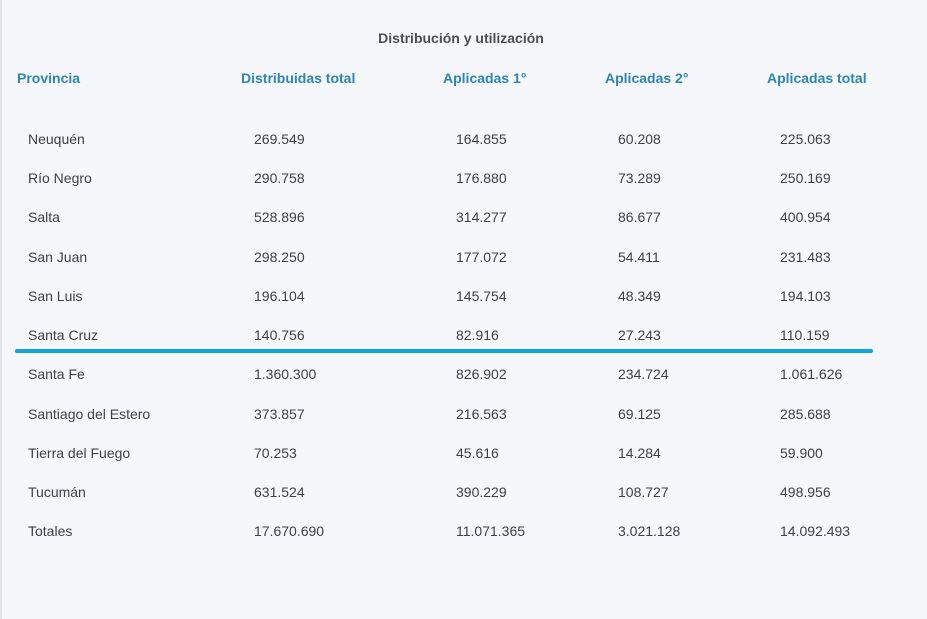 The width and height of the screenshot is (927, 619). What do you see at coordinates (485, 78) in the screenshot?
I see `column-header-aplicadas-1: Aplicadas 1°` at bounding box center [485, 78].